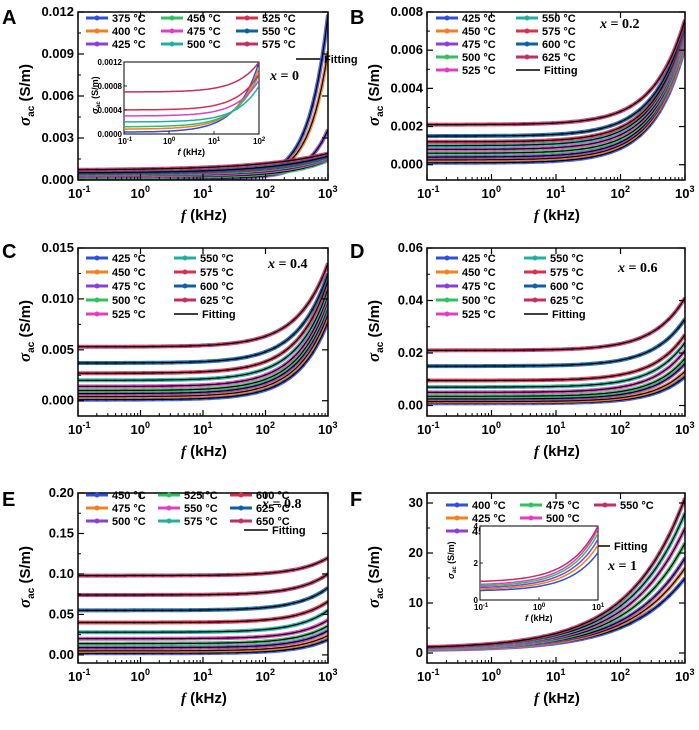  What do you see at coordinates (125, 141) in the screenshot?
I see `inset-x-tick-label: 10-1` at bounding box center [125, 141].